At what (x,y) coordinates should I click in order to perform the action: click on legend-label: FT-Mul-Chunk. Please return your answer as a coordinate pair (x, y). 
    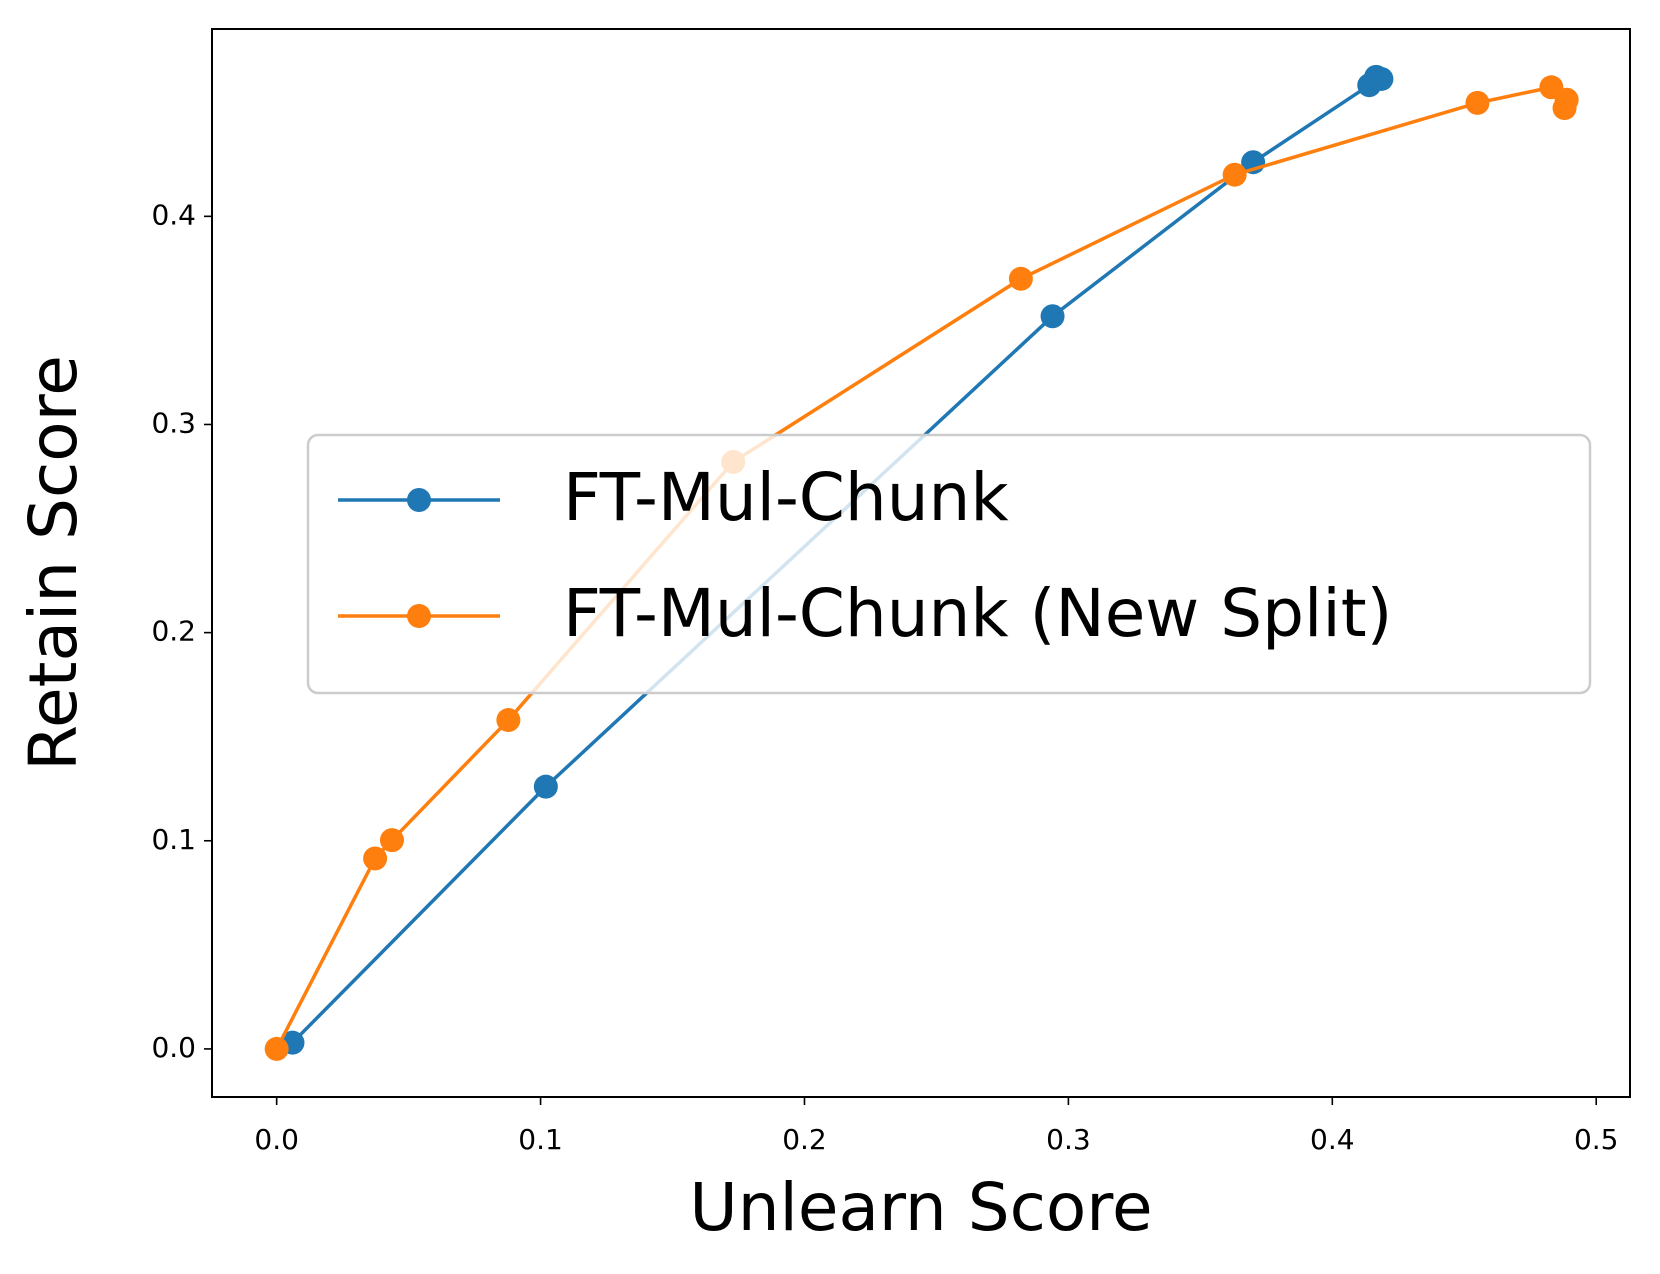
    Looking at the image, I should click on (786, 497).